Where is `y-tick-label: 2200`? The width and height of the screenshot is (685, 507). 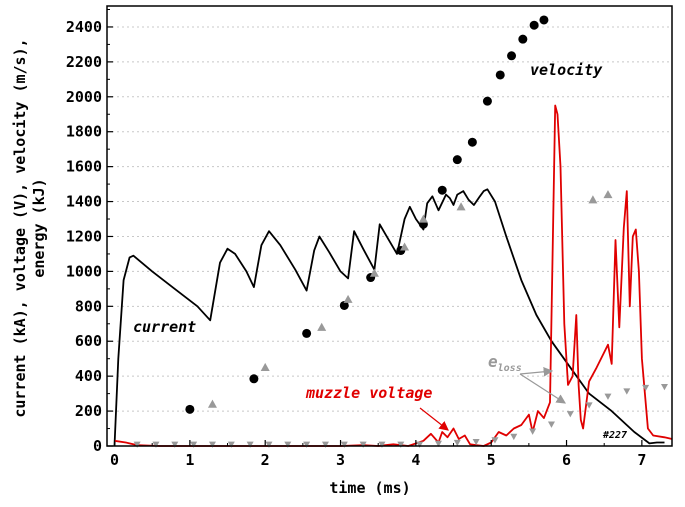
y-tick-label: 2200 is located at coordinates (84, 62).